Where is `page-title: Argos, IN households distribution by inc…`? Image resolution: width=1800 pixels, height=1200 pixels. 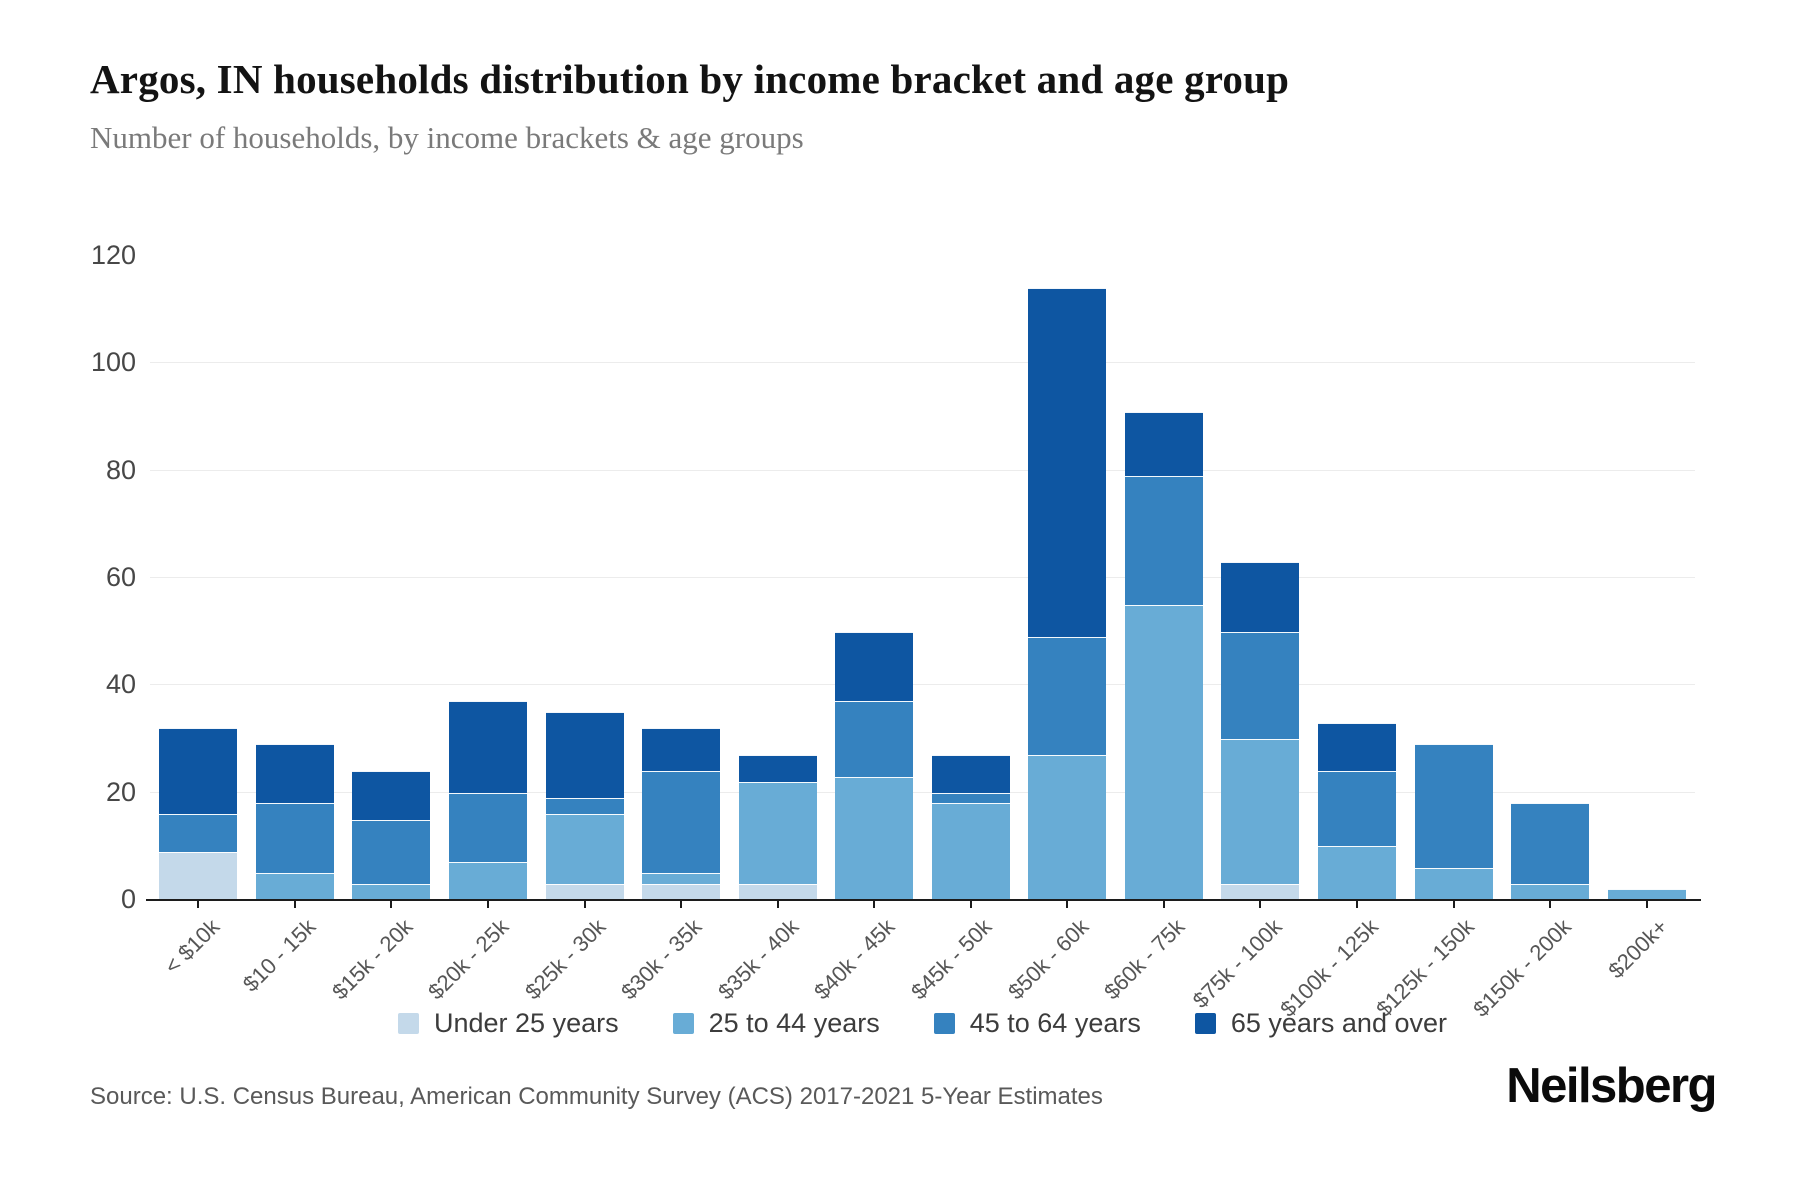
page-title: Argos, IN households distribution by inc… is located at coordinates (690, 79).